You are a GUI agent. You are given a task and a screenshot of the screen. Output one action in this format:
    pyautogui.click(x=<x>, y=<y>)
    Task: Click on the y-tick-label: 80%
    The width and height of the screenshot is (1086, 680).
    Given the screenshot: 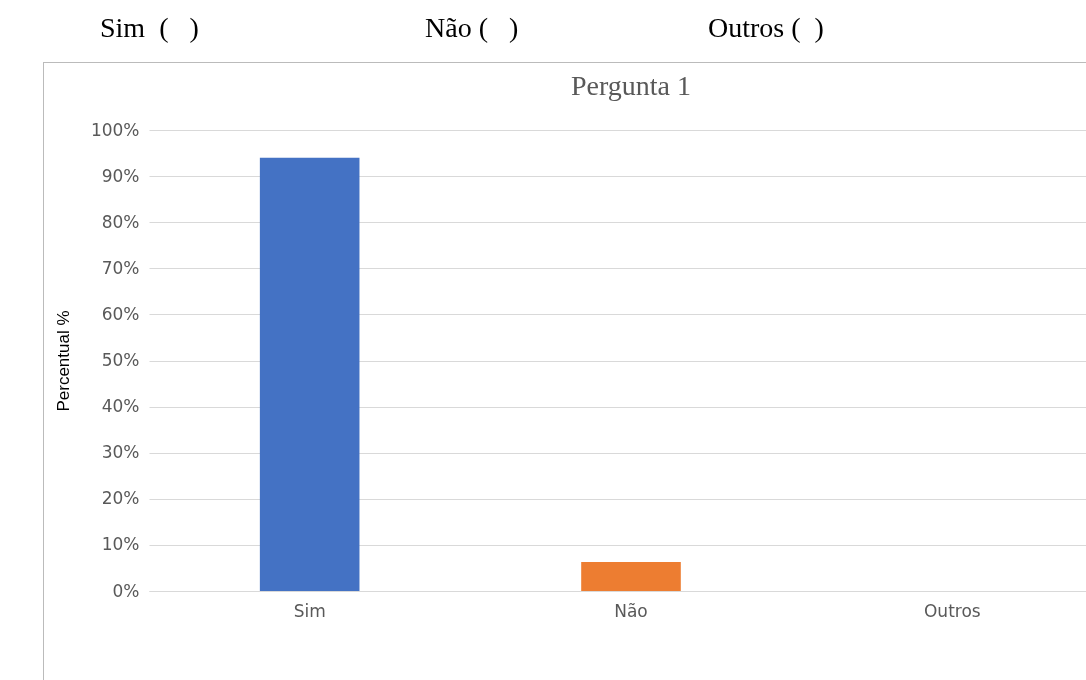 What is the action you would take?
    pyautogui.click(x=120, y=221)
    